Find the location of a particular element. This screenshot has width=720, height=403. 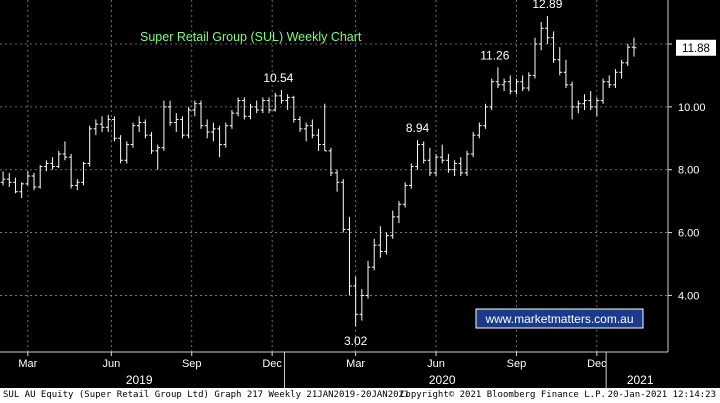

price-annotation: 11.26 is located at coordinates (494, 55).